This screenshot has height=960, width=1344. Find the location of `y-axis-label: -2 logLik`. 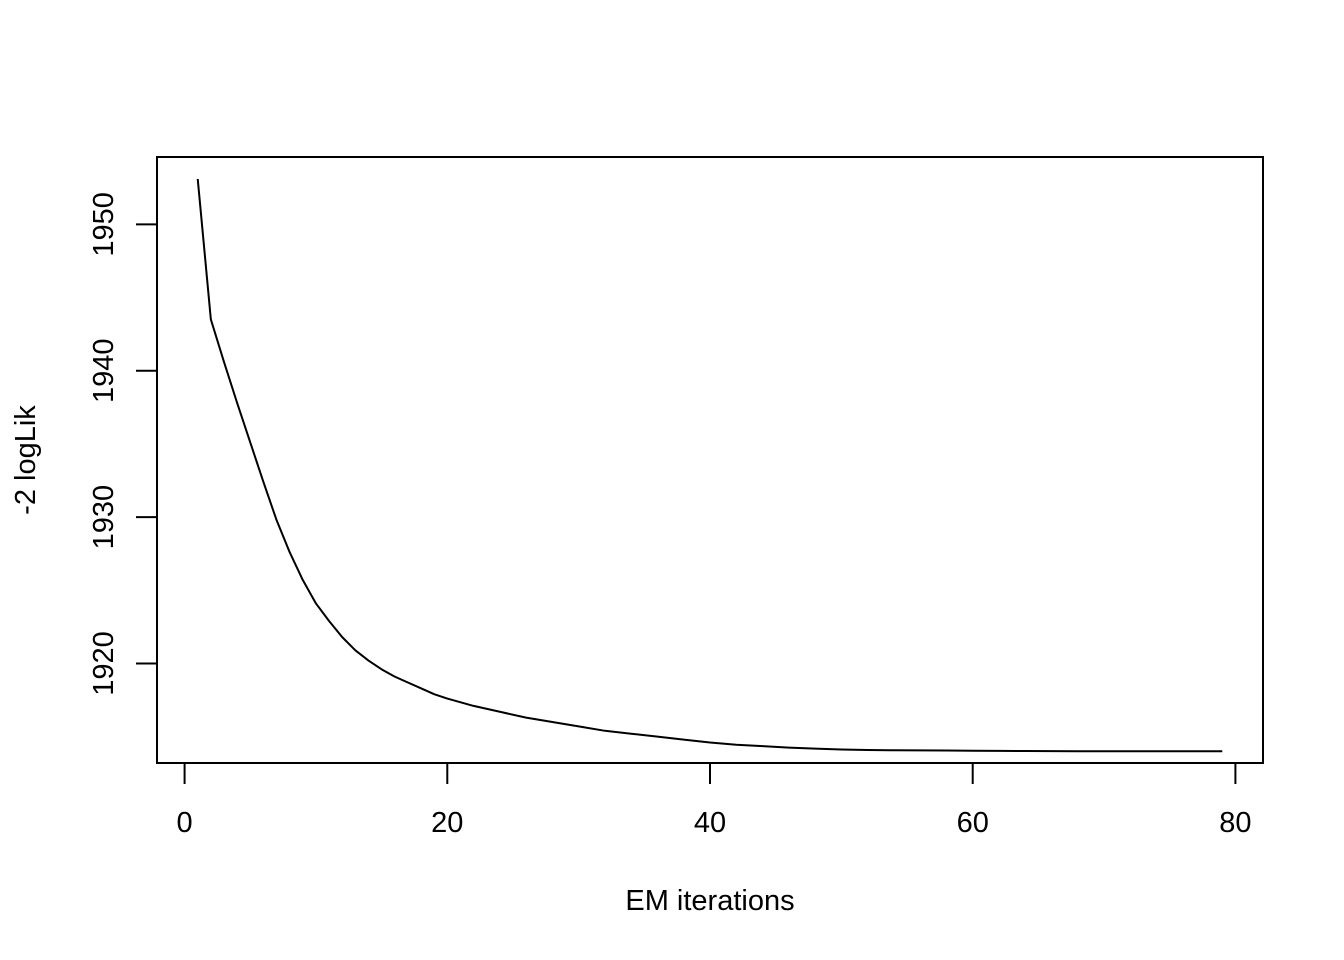

y-axis-label: -2 logLik is located at coordinates (26, 460).